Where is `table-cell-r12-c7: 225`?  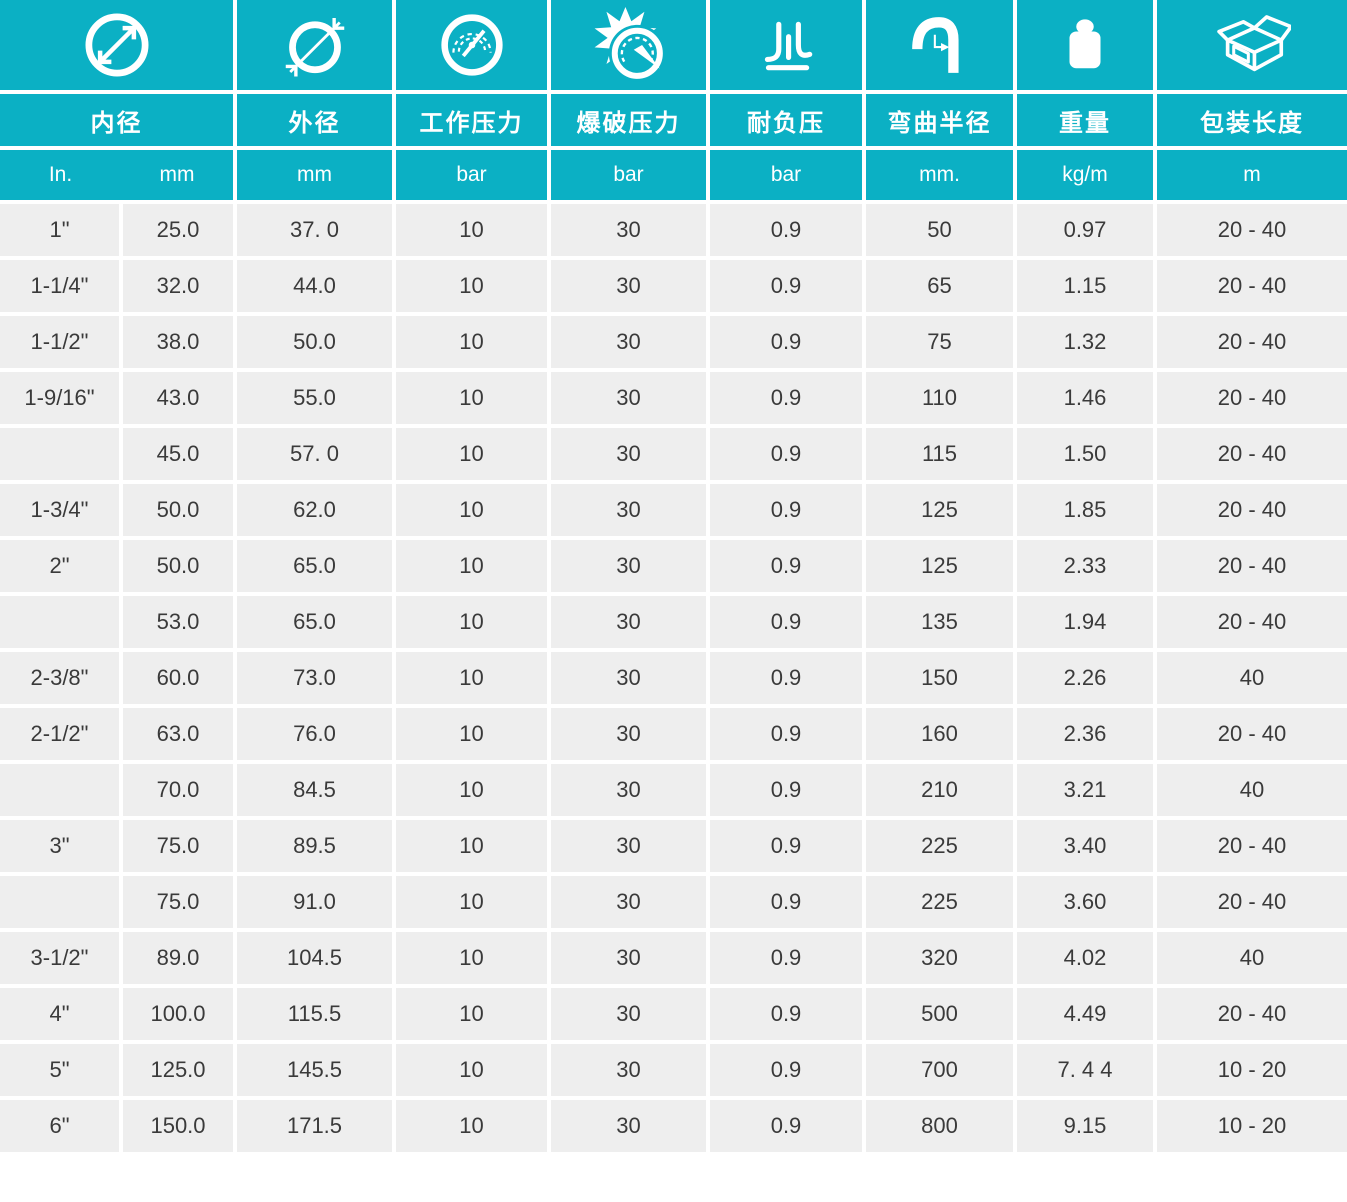 table-cell-r12-c7: 225 is located at coordinates (939, 846).